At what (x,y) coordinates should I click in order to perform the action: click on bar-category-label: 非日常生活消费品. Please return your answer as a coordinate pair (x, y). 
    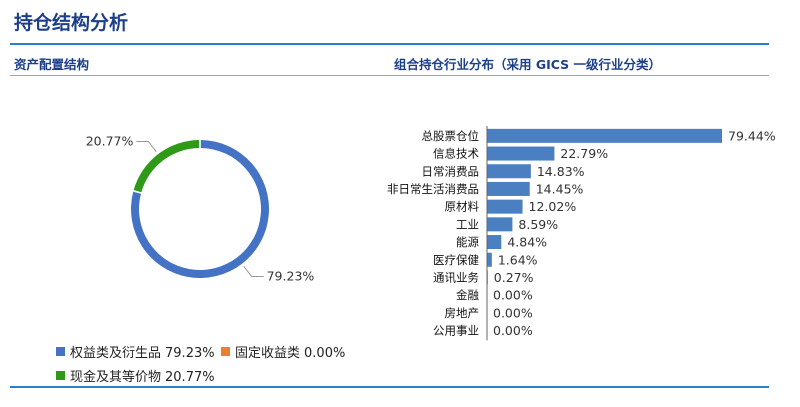
    Looking at the image, I should click on (433, 189).